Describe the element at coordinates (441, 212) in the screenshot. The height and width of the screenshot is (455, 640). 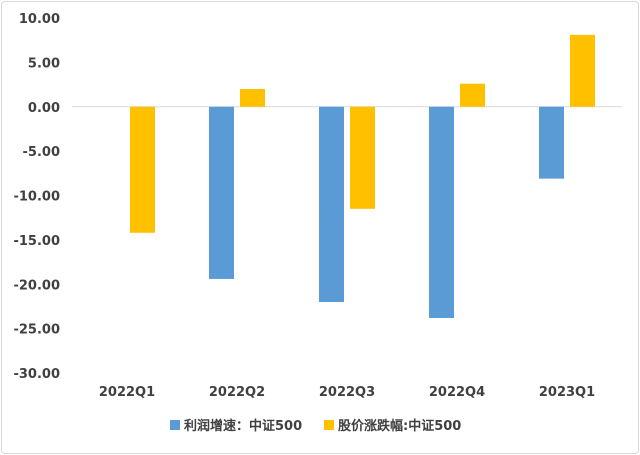
I see `bar-profit-growth-2022Q4` at that location.